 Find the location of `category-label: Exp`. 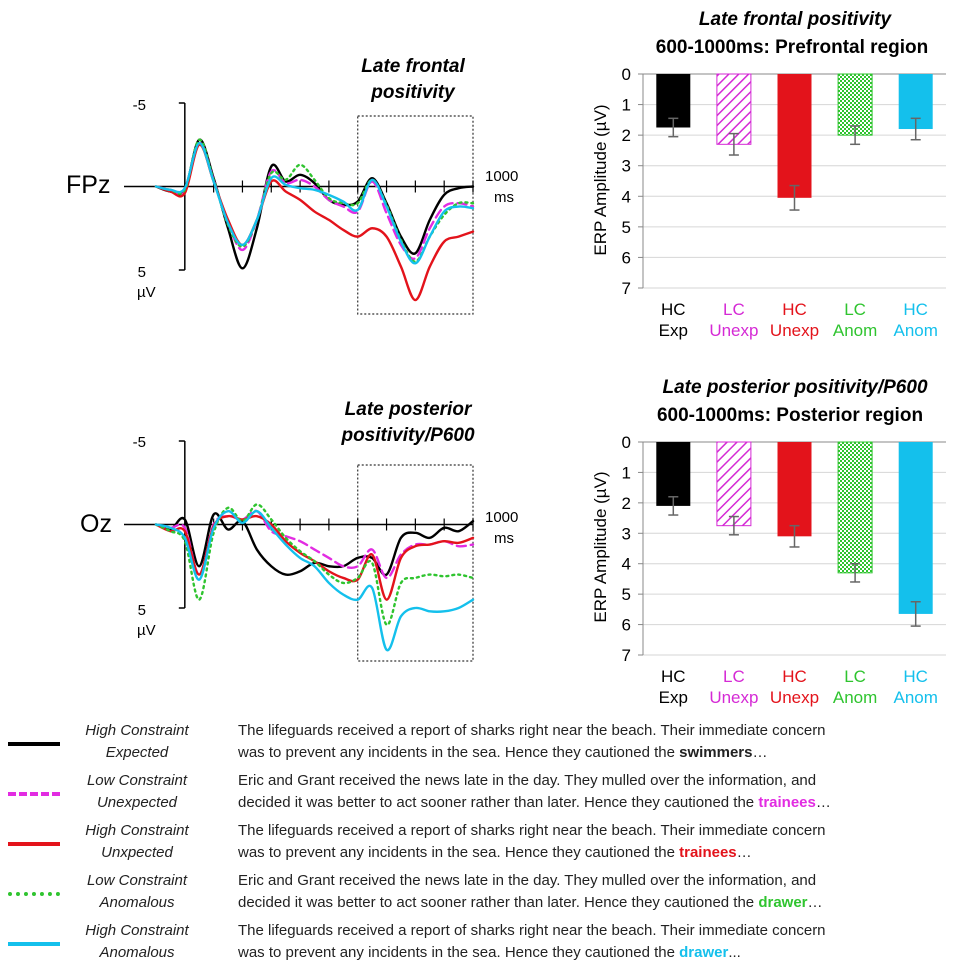

category-label: Exp is located at coordinates (673, 330).